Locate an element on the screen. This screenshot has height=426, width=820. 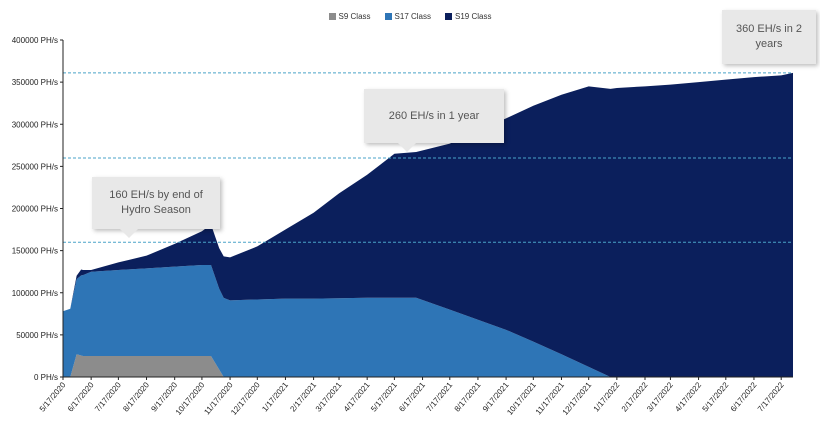
y-tick-label: 50000 PH/s is located at coordinates (37, 335).